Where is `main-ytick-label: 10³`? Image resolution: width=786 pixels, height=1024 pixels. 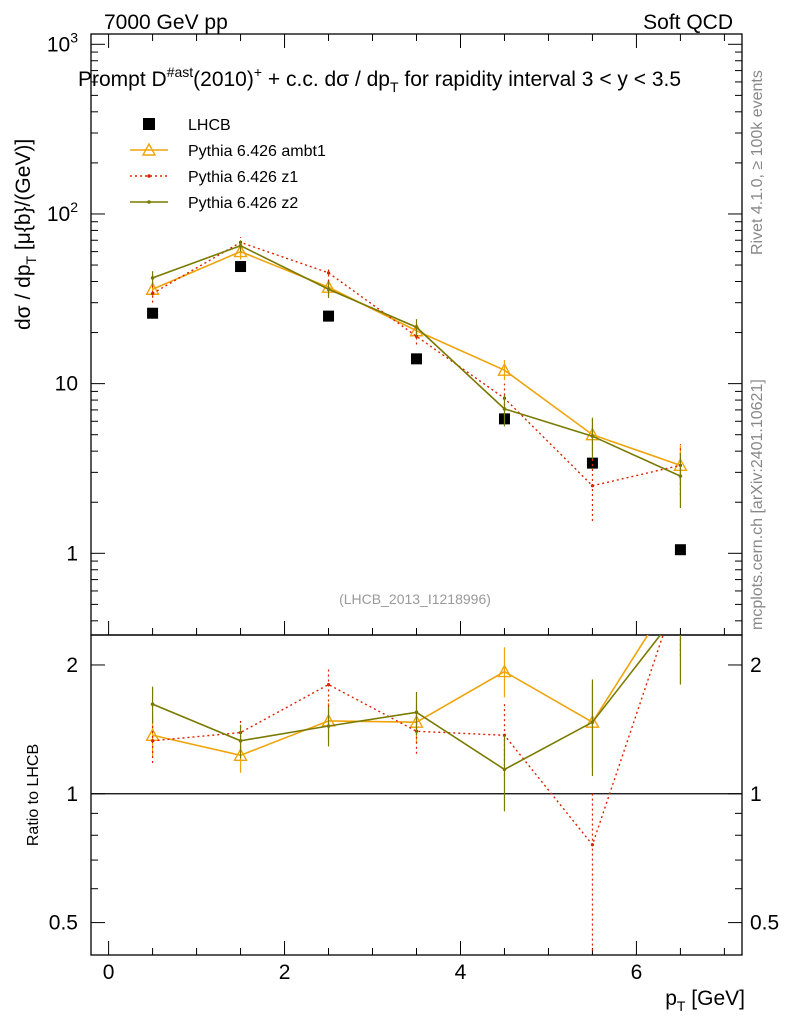 main-ytick-label: 10³ is located at coordinates (62, 42).